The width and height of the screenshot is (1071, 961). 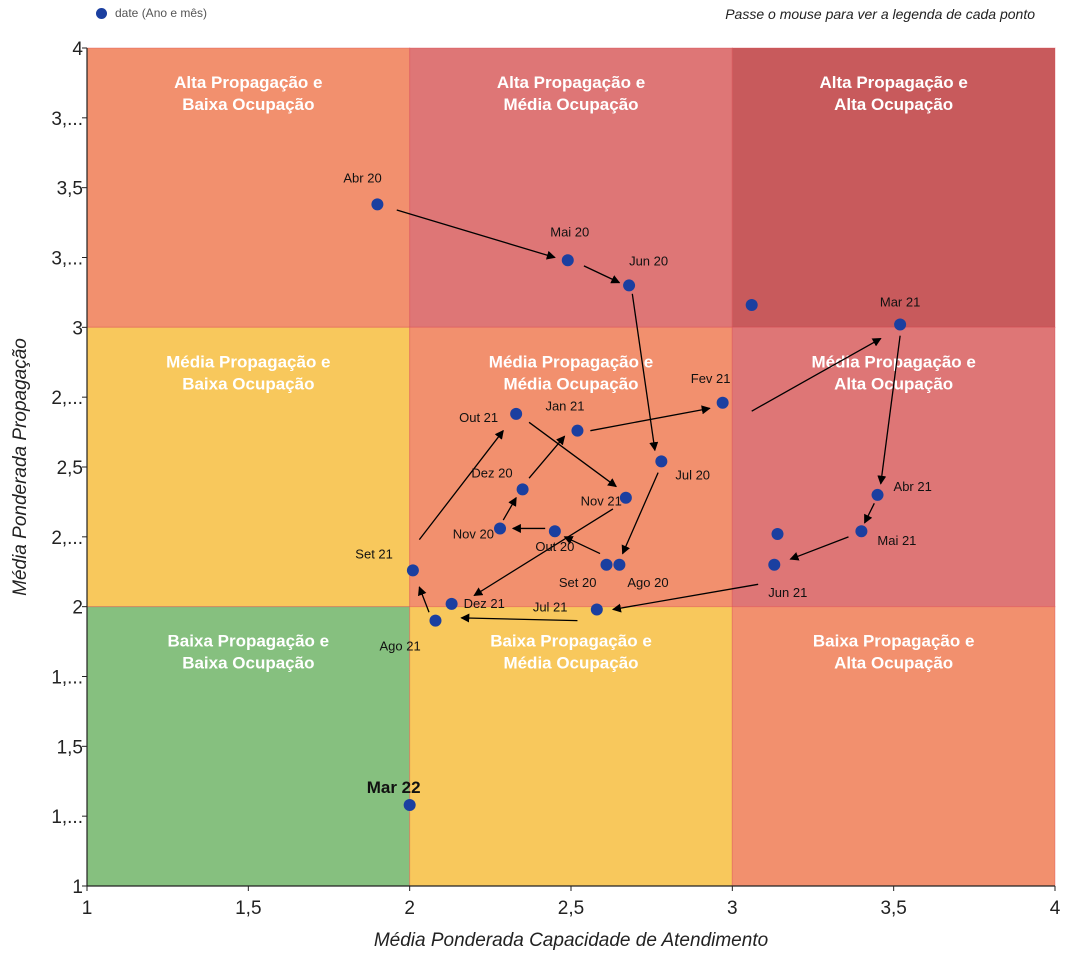 What do you see at coordinates (648, 260) in the screenshot?
I see `point-label: Jun 20` at bounding box center [648, 260].